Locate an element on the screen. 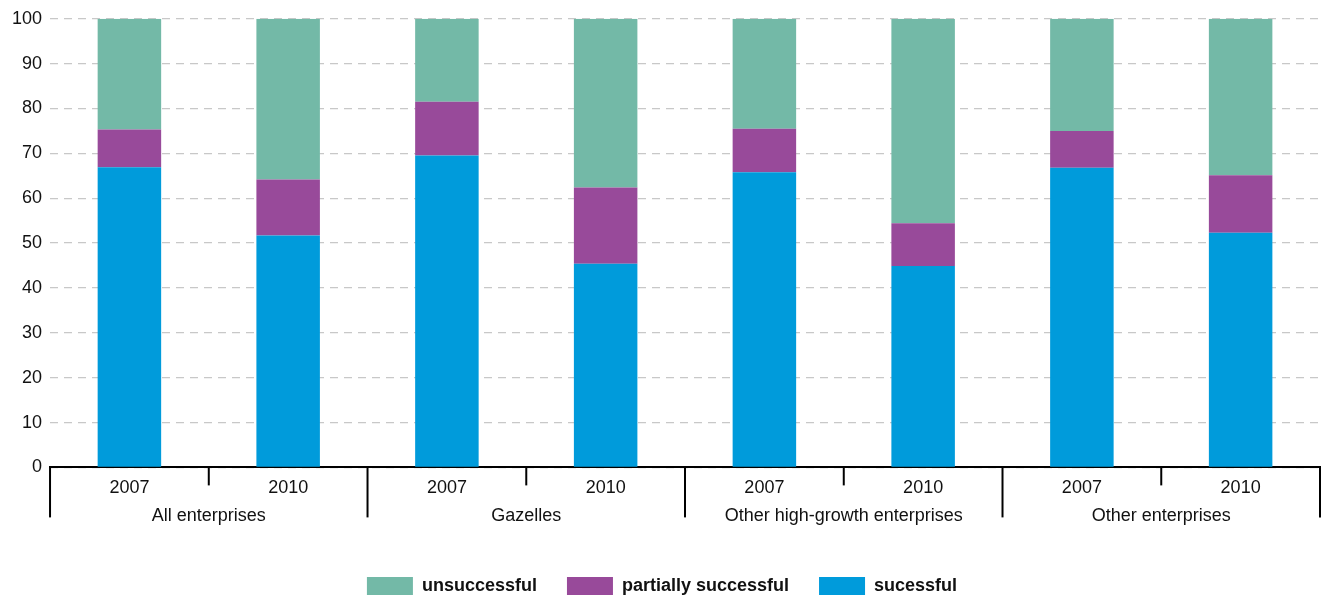 This screenshot has height=605, width=1328. text: Other enterprises is located at coordinates (1161, 515).